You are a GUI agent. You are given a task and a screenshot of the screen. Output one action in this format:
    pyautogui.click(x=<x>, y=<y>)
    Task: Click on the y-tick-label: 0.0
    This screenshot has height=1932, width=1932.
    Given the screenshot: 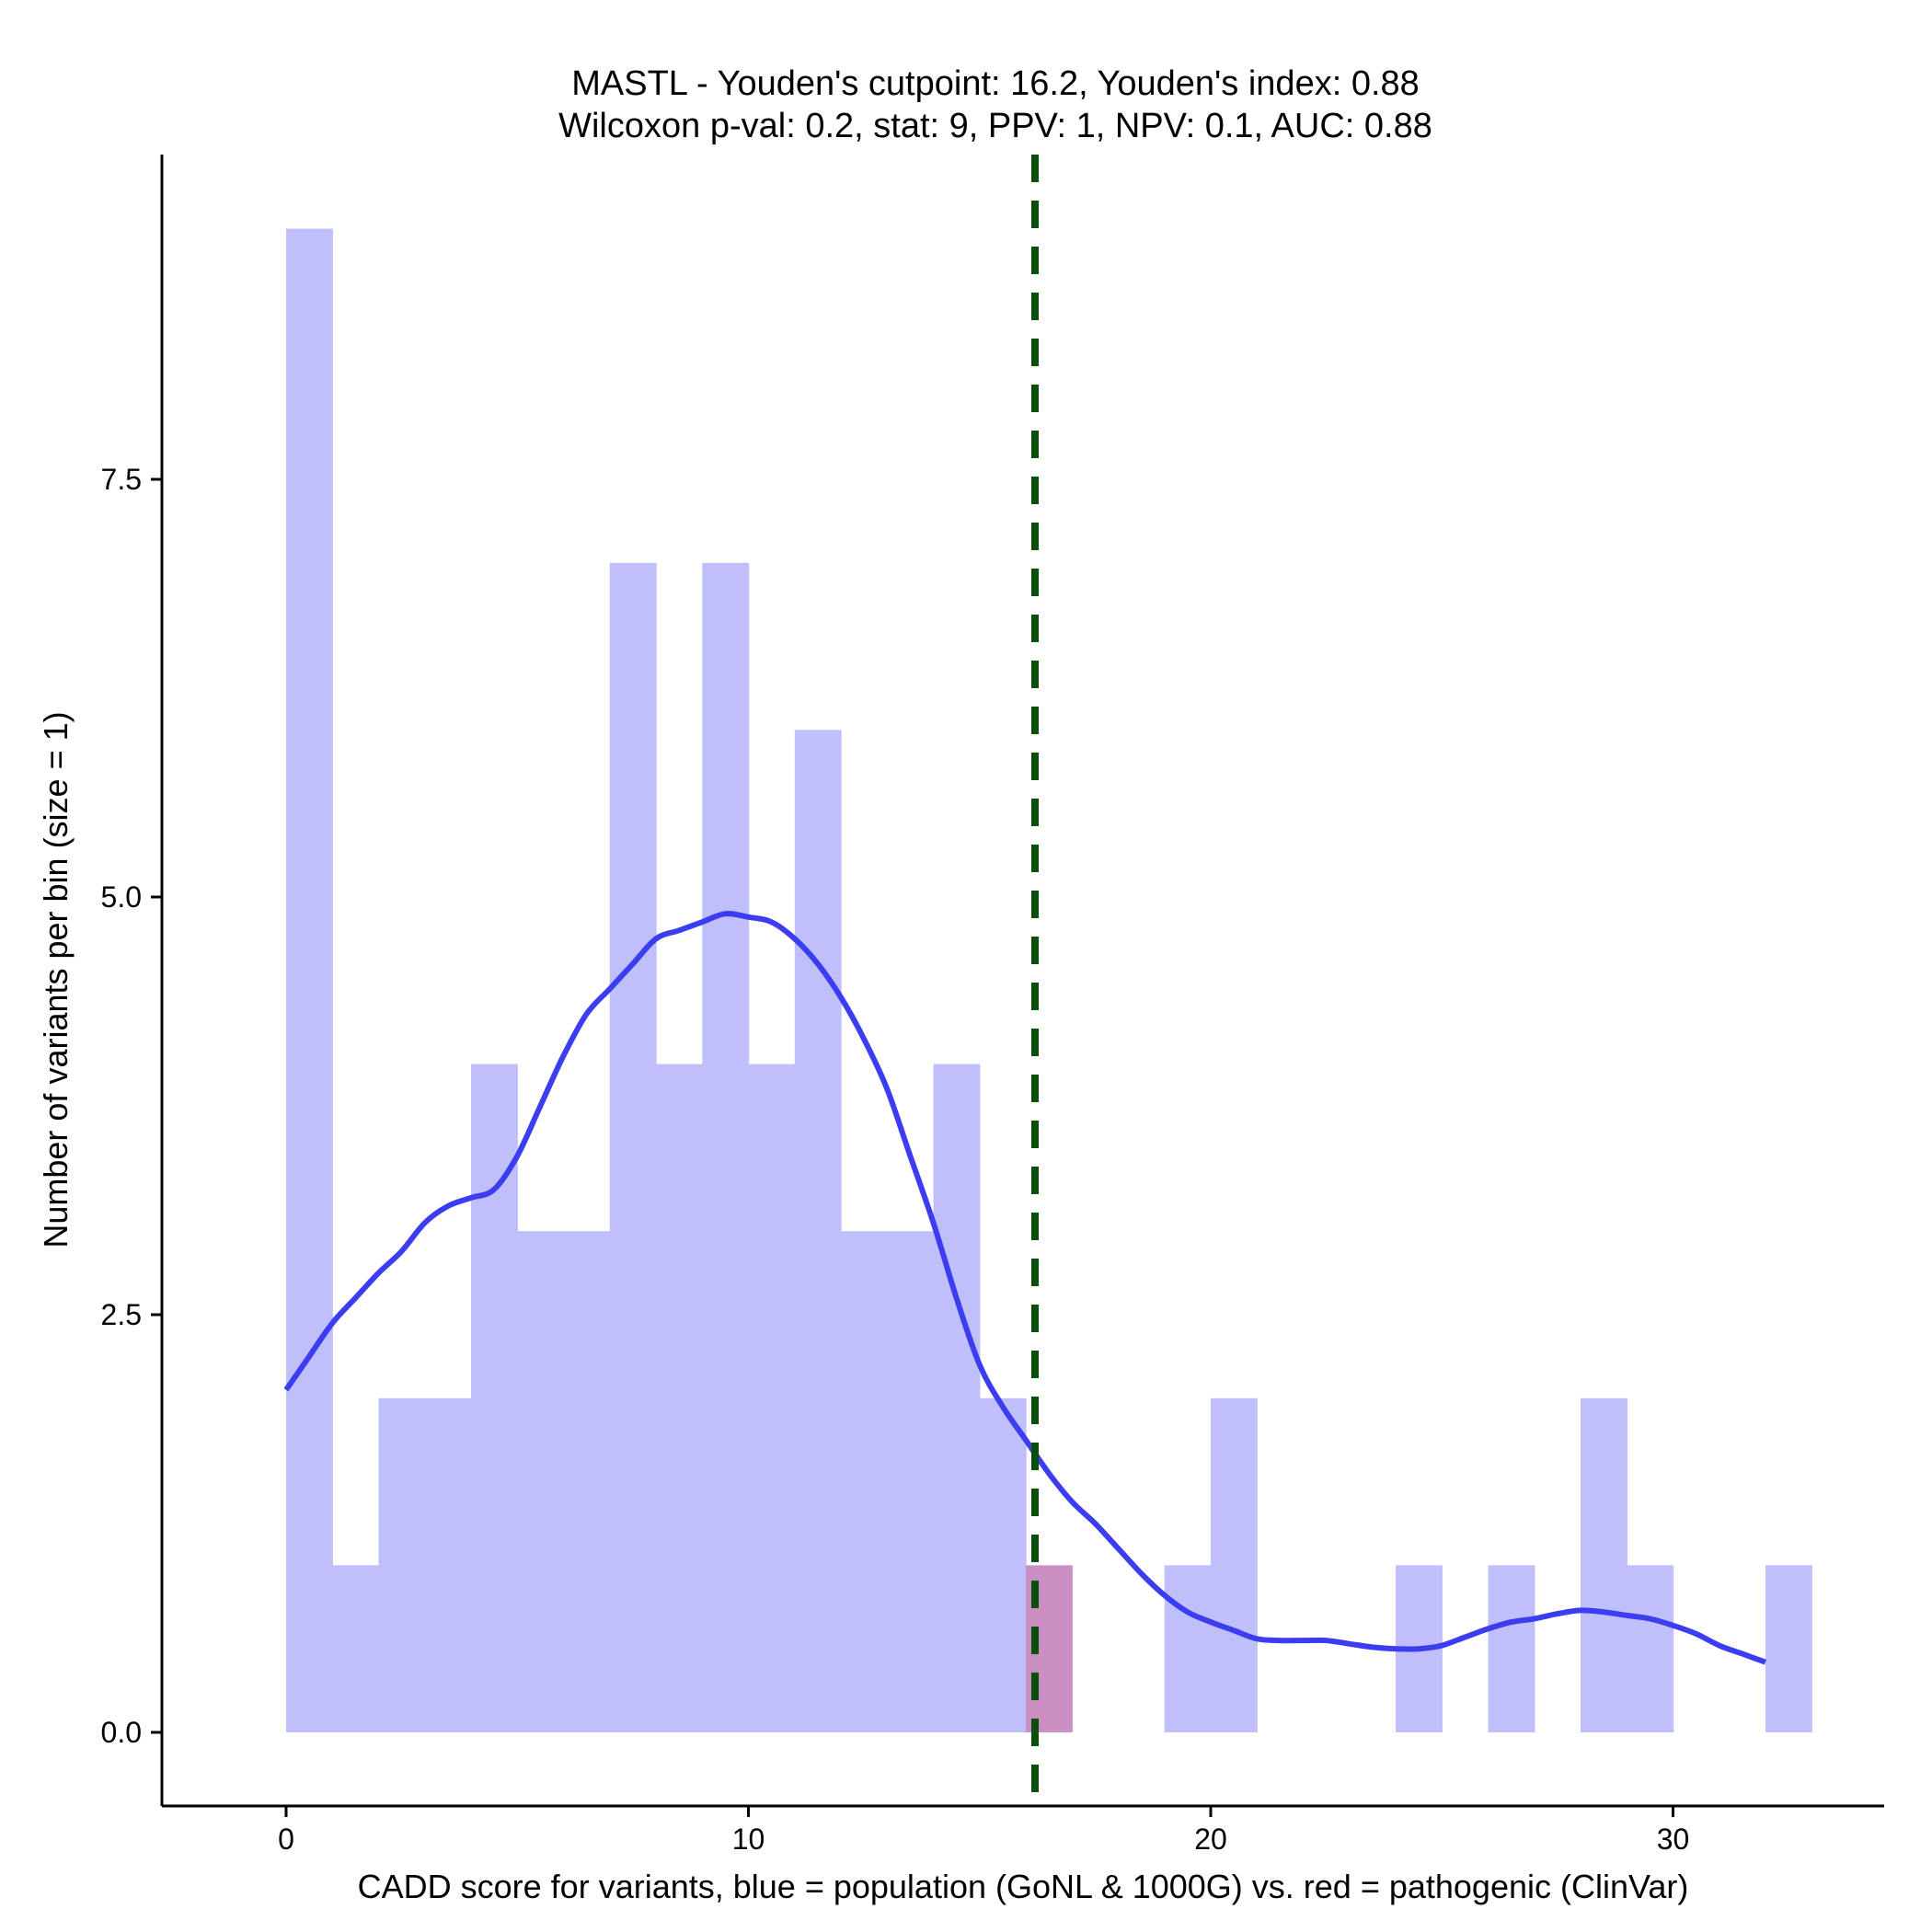 What is the action you would take?
    pyautogui.click(x=121, y=1732)
    